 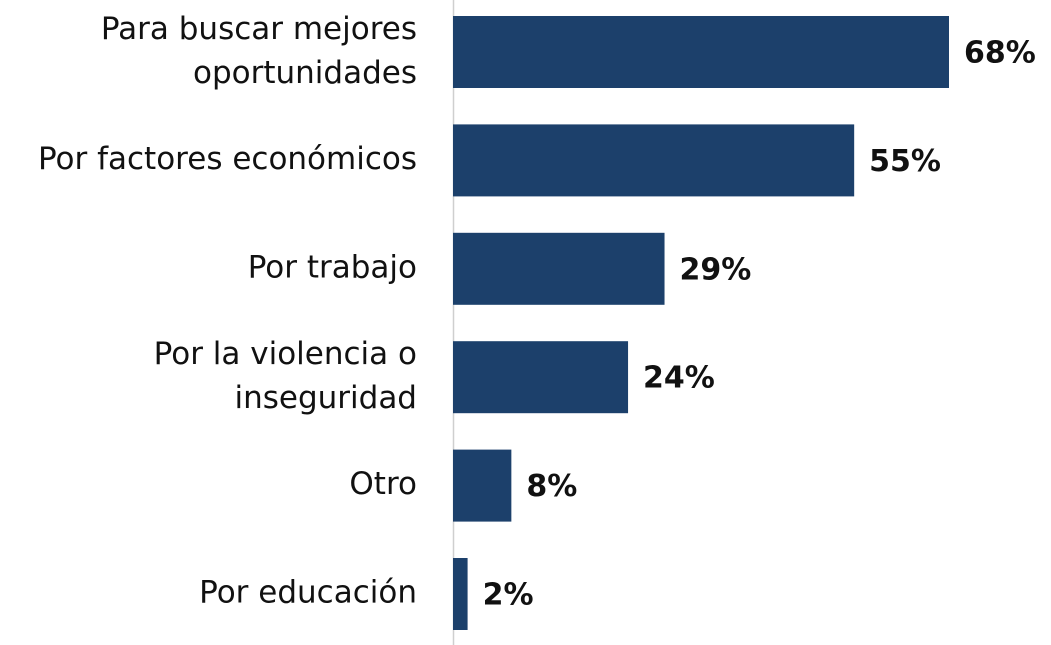 What do you see at coordinates (259, 51) in the screenshot?
I see `category-label: Para buscar mejores oportunidades` at bounding box center [259, 51].